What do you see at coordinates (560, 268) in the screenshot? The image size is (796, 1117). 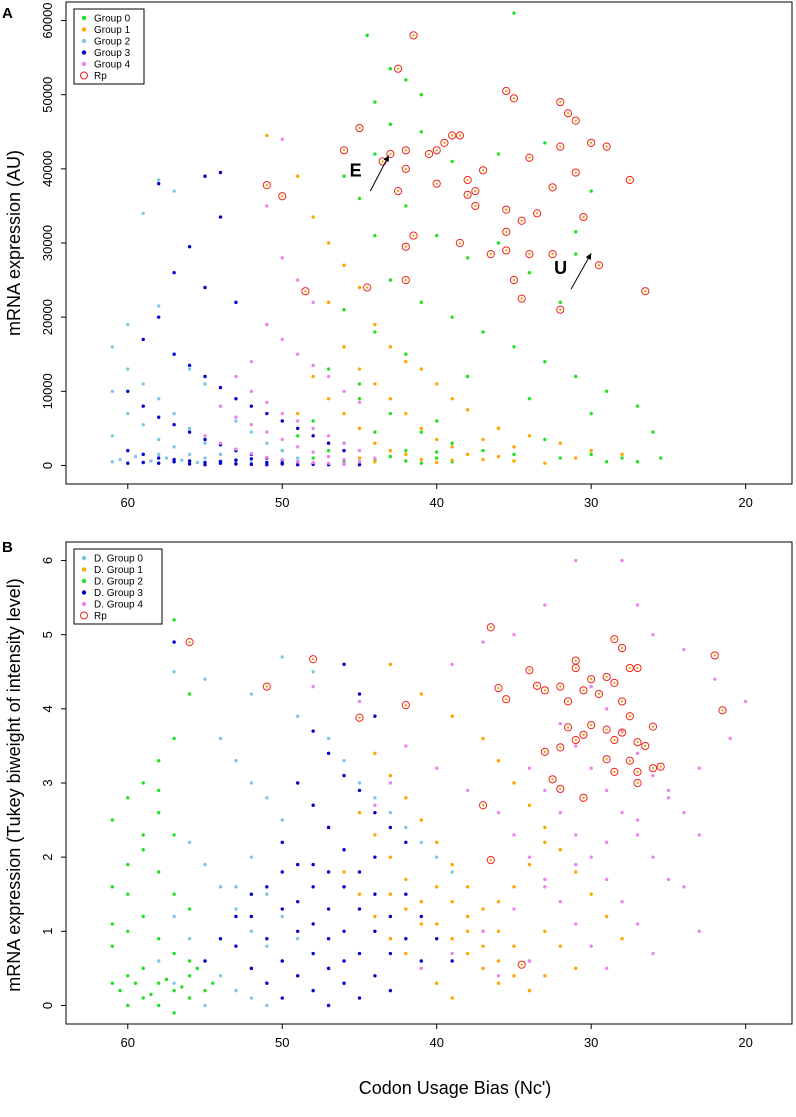 I see `panel-a-annotation-label-1: U` at bounding box center [560, 268].